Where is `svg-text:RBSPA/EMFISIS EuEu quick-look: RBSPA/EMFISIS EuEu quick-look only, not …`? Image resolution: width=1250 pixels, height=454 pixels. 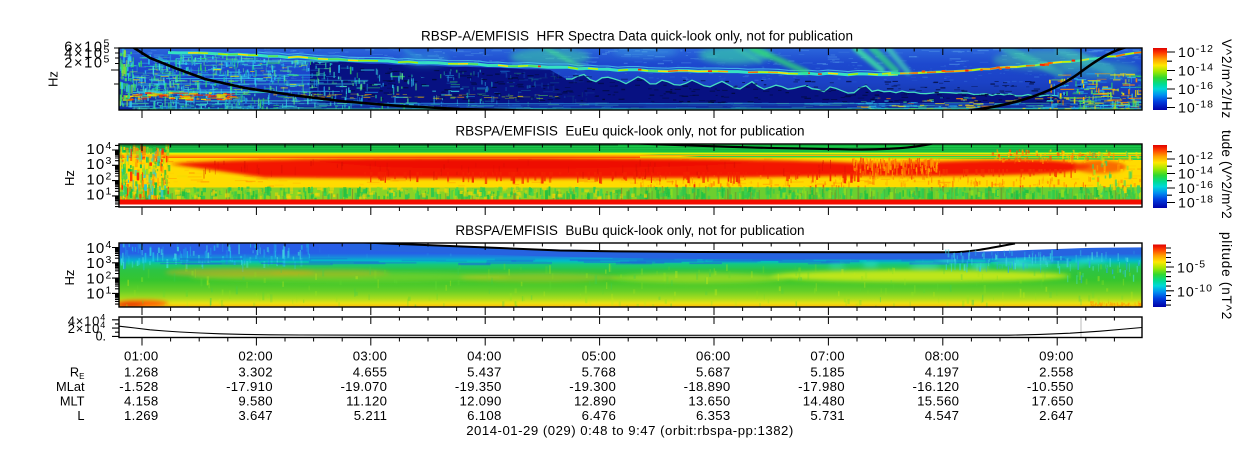 svg-text:RBSPA/EMFISIS EuEu quick-look: RBSPA/EMFISIS EuEu quick-look only, not … is located at coordinates (629, 131).